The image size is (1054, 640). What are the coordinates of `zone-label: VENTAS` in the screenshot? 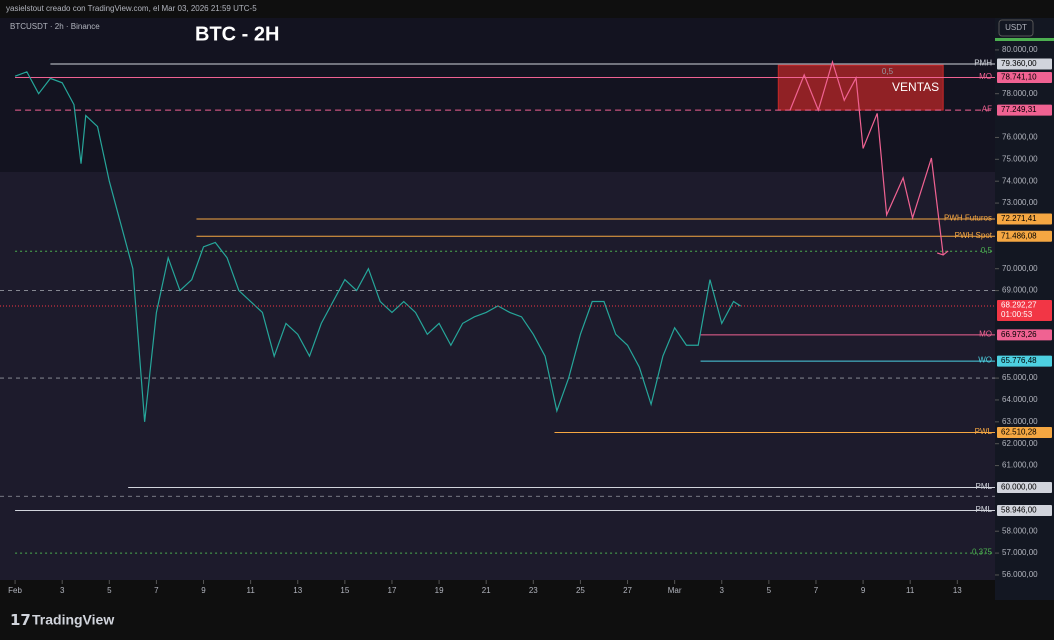 It's located at (915, 87).